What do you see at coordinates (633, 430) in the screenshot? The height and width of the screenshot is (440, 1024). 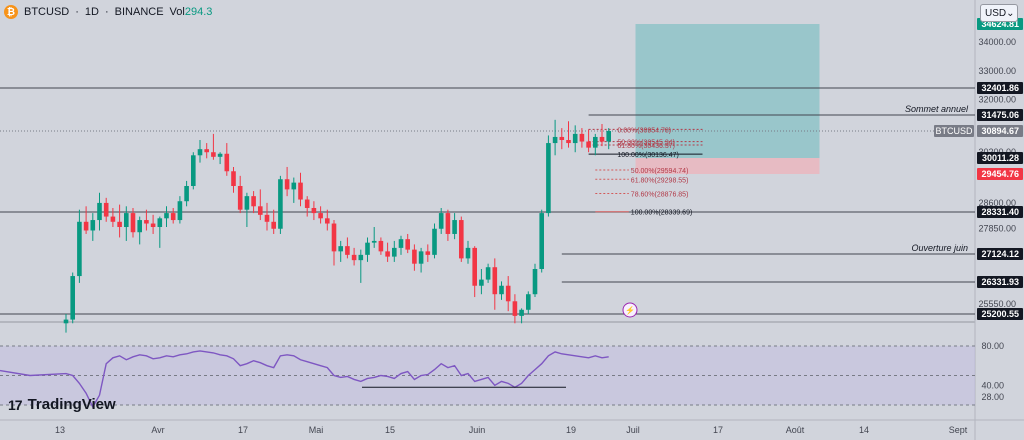 I see `time-tick-label: Juil` at bounding box center [633, 430].